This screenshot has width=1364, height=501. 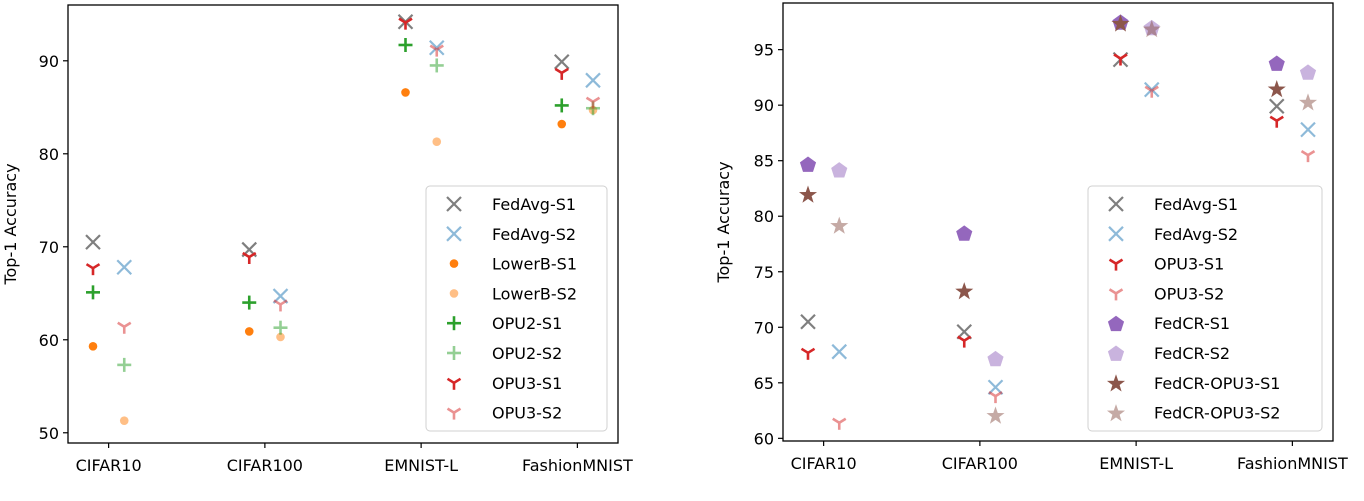 I want to click on legend-label: FedCR-OPU3-S1, so click(x=1217, y=383).